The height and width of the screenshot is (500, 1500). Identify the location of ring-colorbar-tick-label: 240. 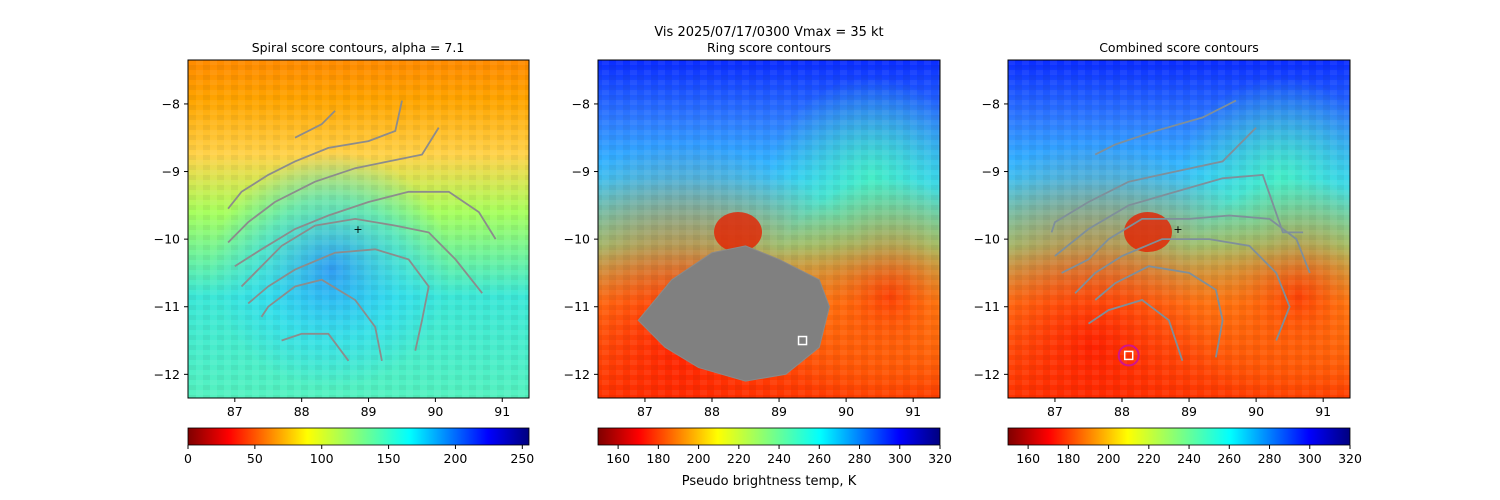
(779, 458).